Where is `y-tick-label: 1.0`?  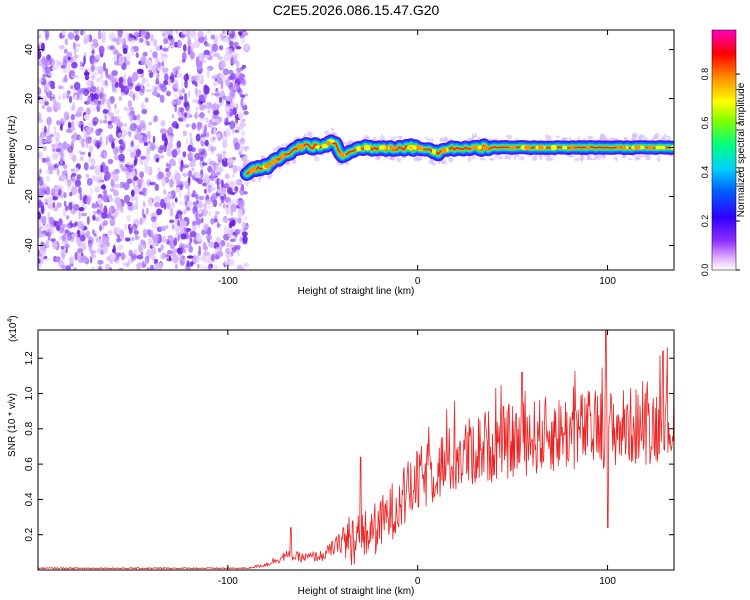
y-tick-label: 1.0 is located at coordinates (29, 393).